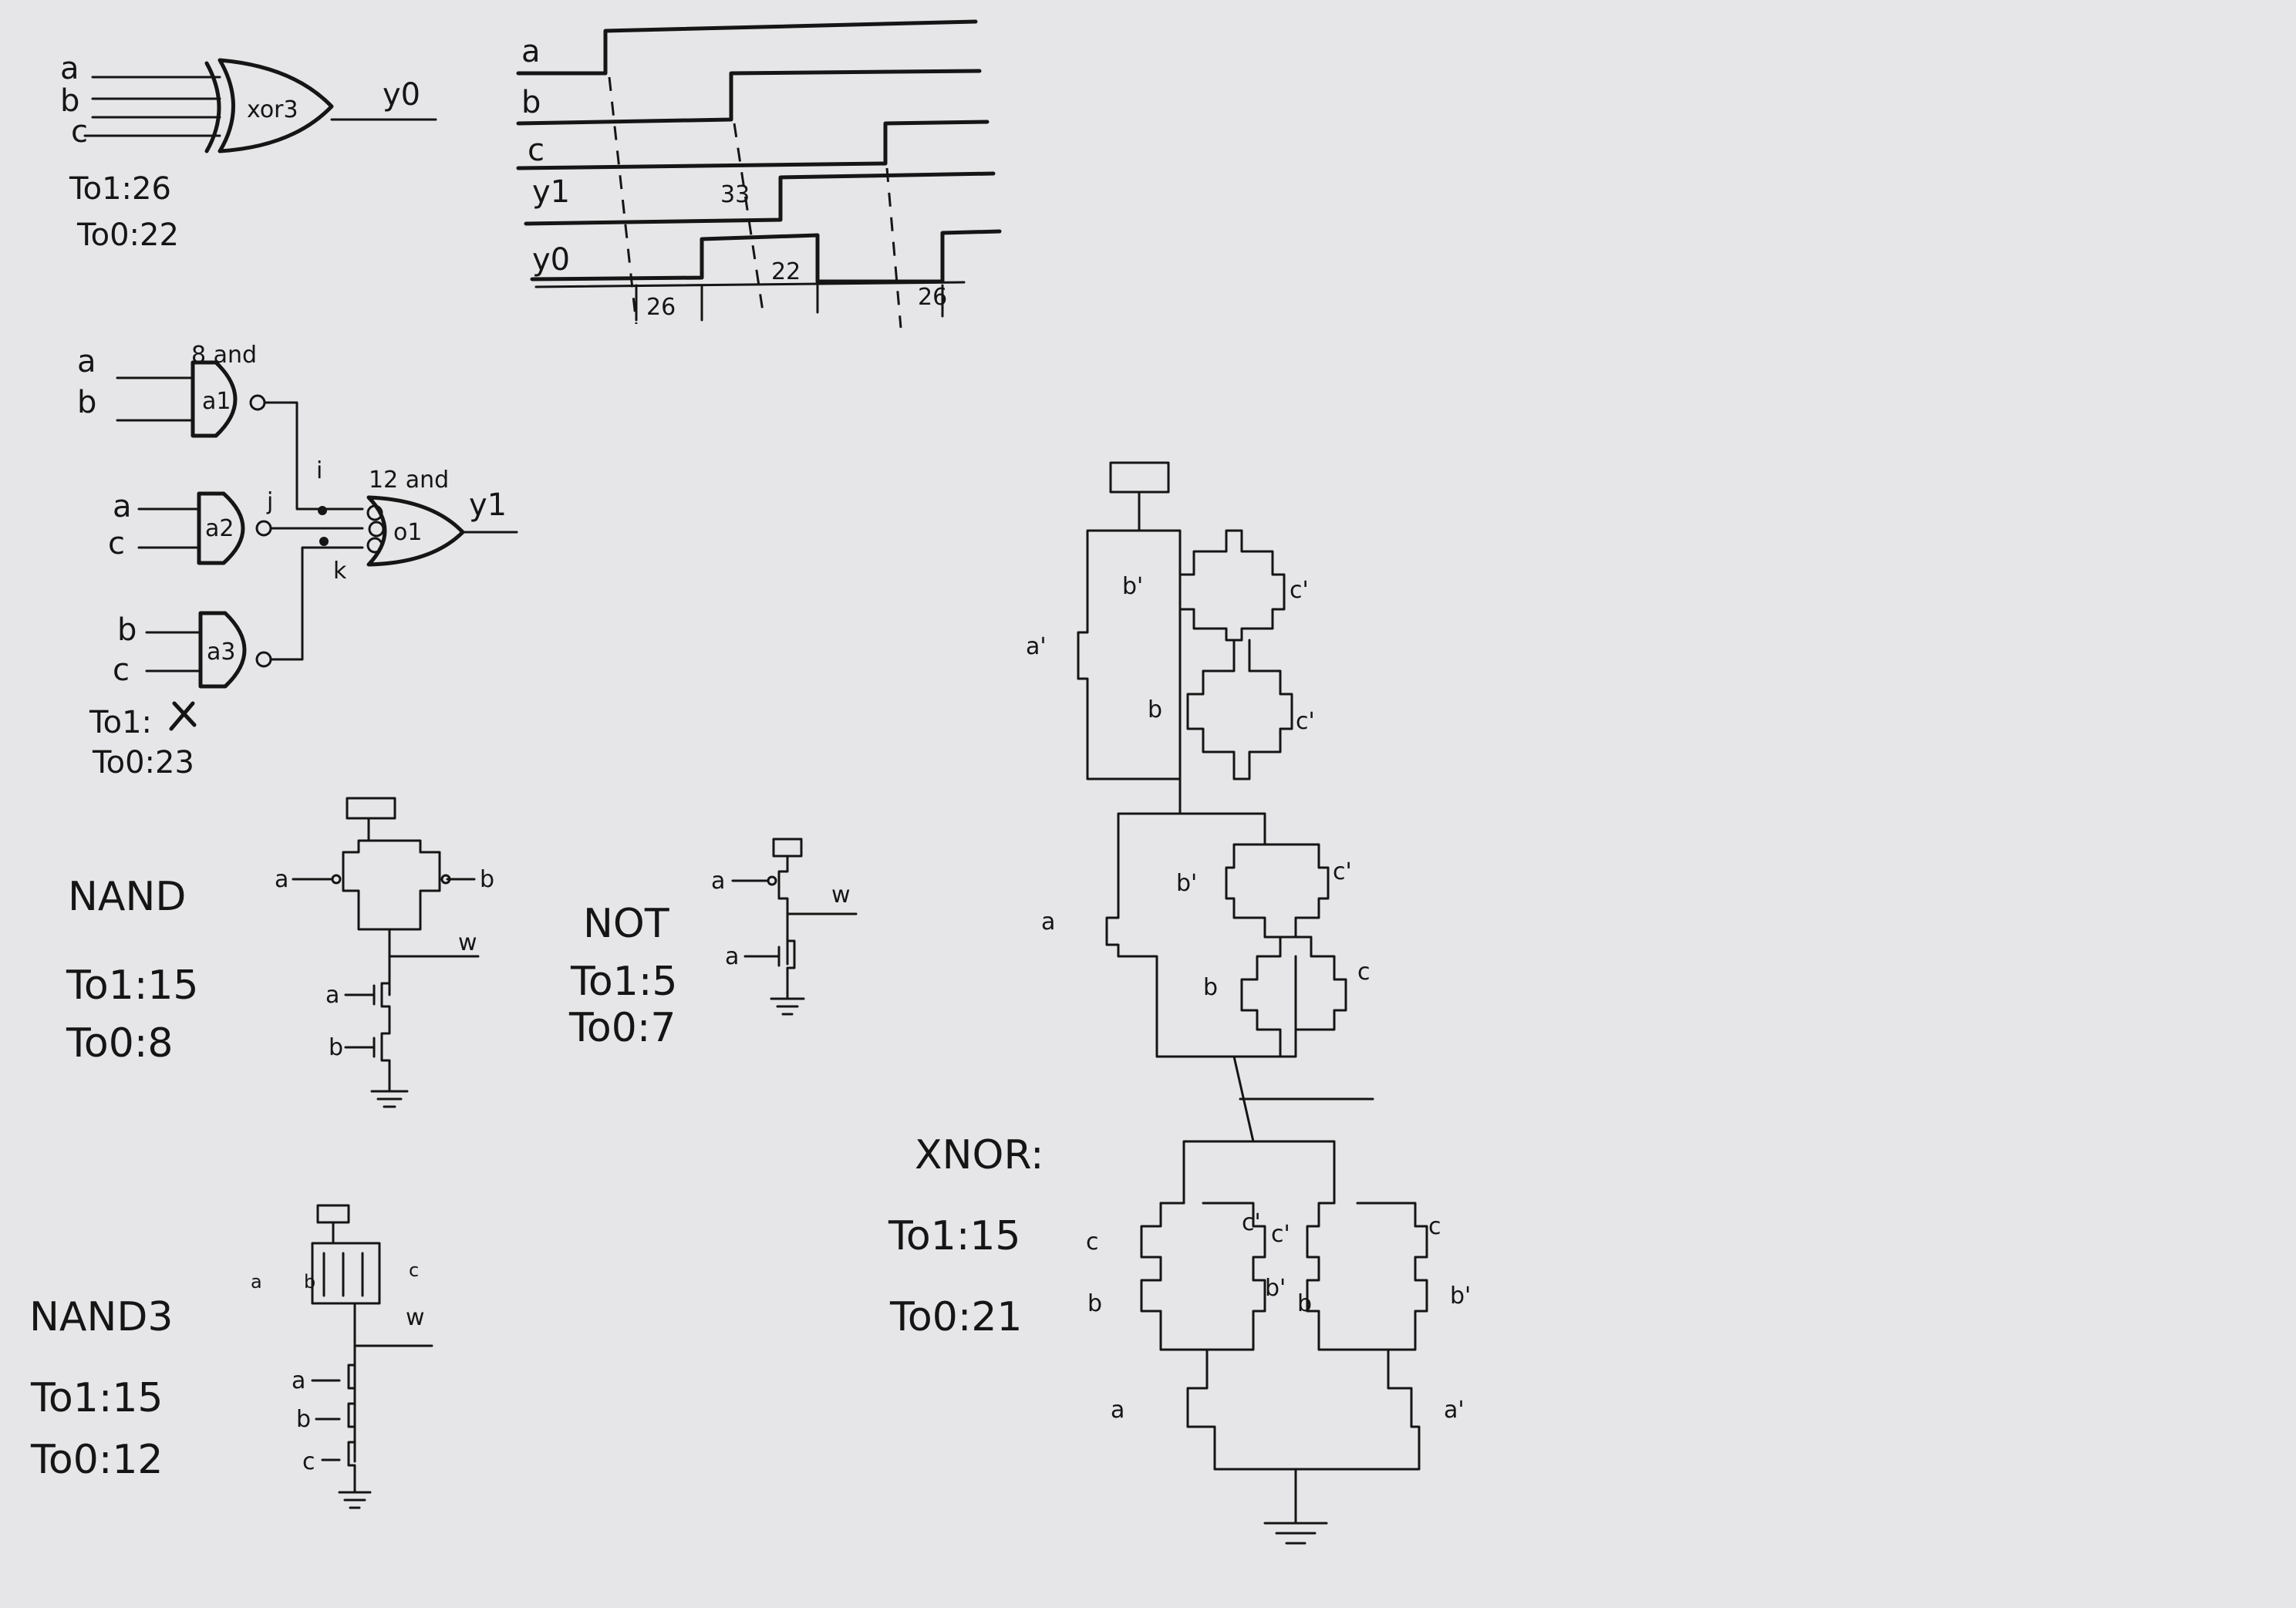 Image resolution: width=2296 pixels, height=1608 pixels. Describe the element at coordinates (786, 271) in the screenshot. I see `timing-delay-2: 22` at that location.